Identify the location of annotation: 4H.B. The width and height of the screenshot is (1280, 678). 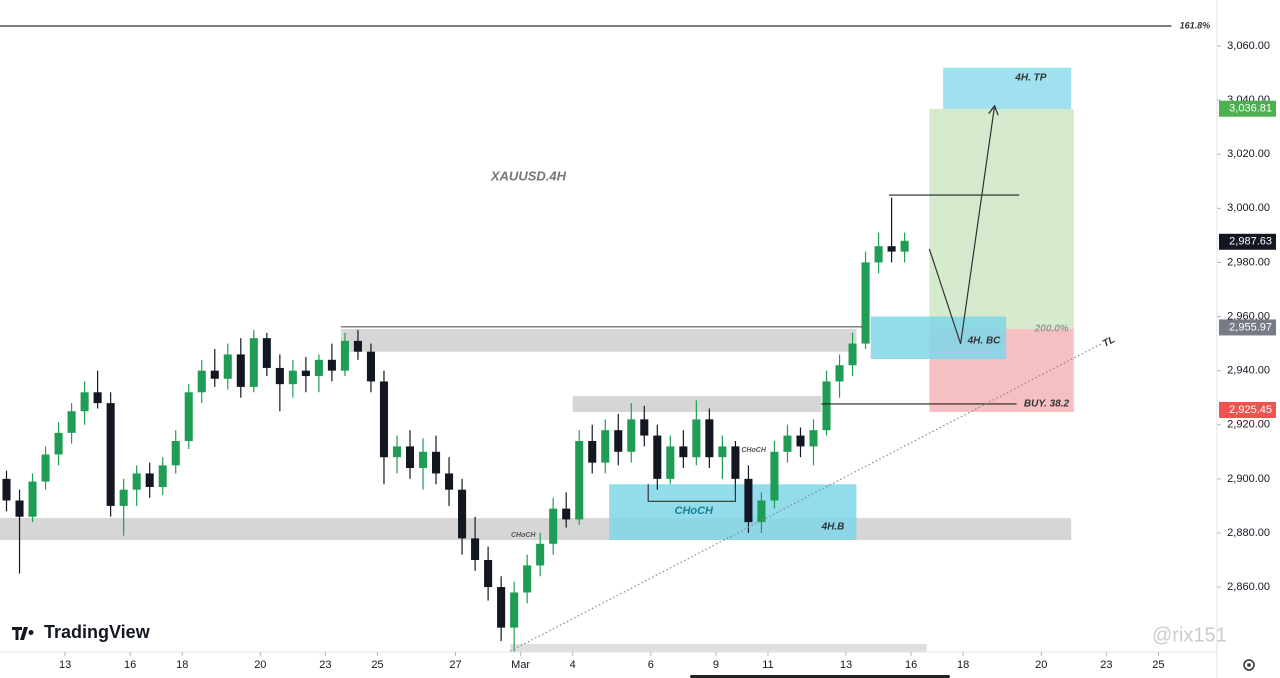
(833, 527).